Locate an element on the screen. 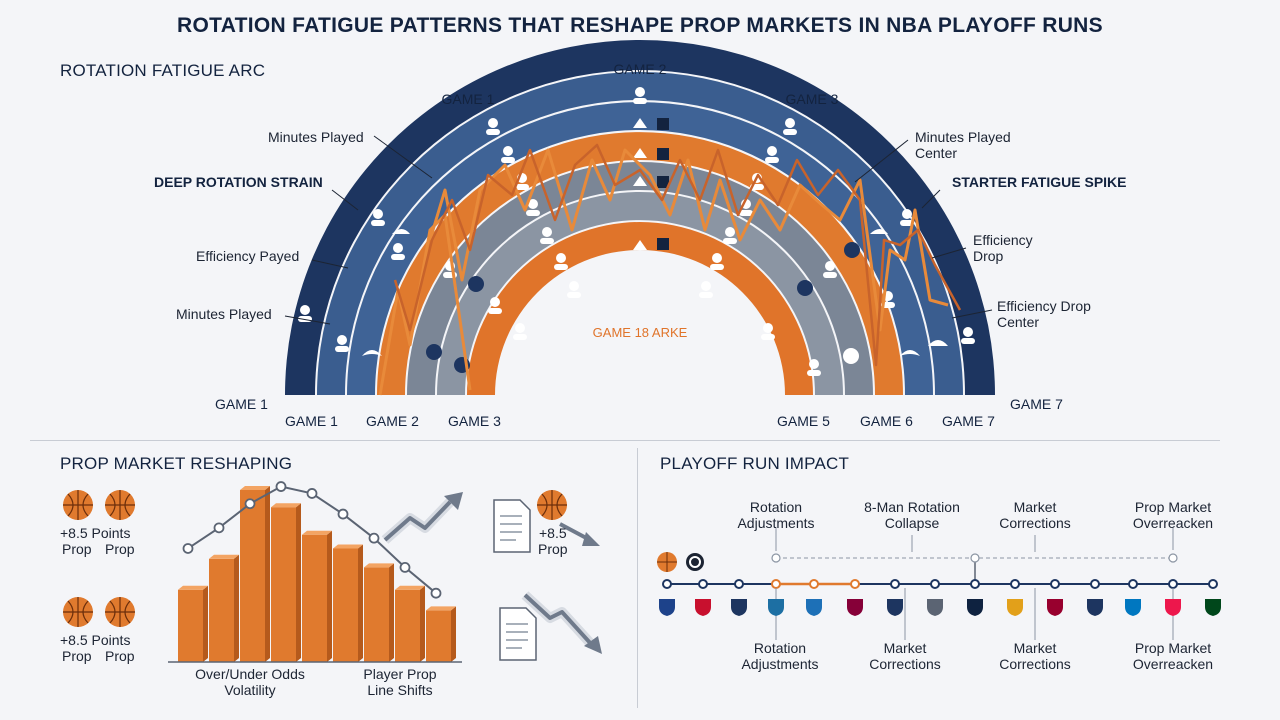 The width and height of the screenshot is (1280, 720). callout-deep-rotation-strain: DEEP ROTATION STRAIN is located at coordinates (238, 182).